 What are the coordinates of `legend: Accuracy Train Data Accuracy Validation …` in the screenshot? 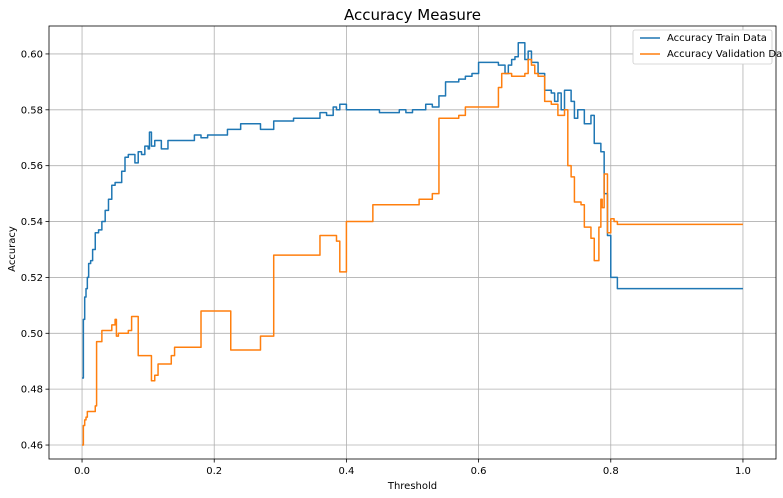 It's located at (707, 47).